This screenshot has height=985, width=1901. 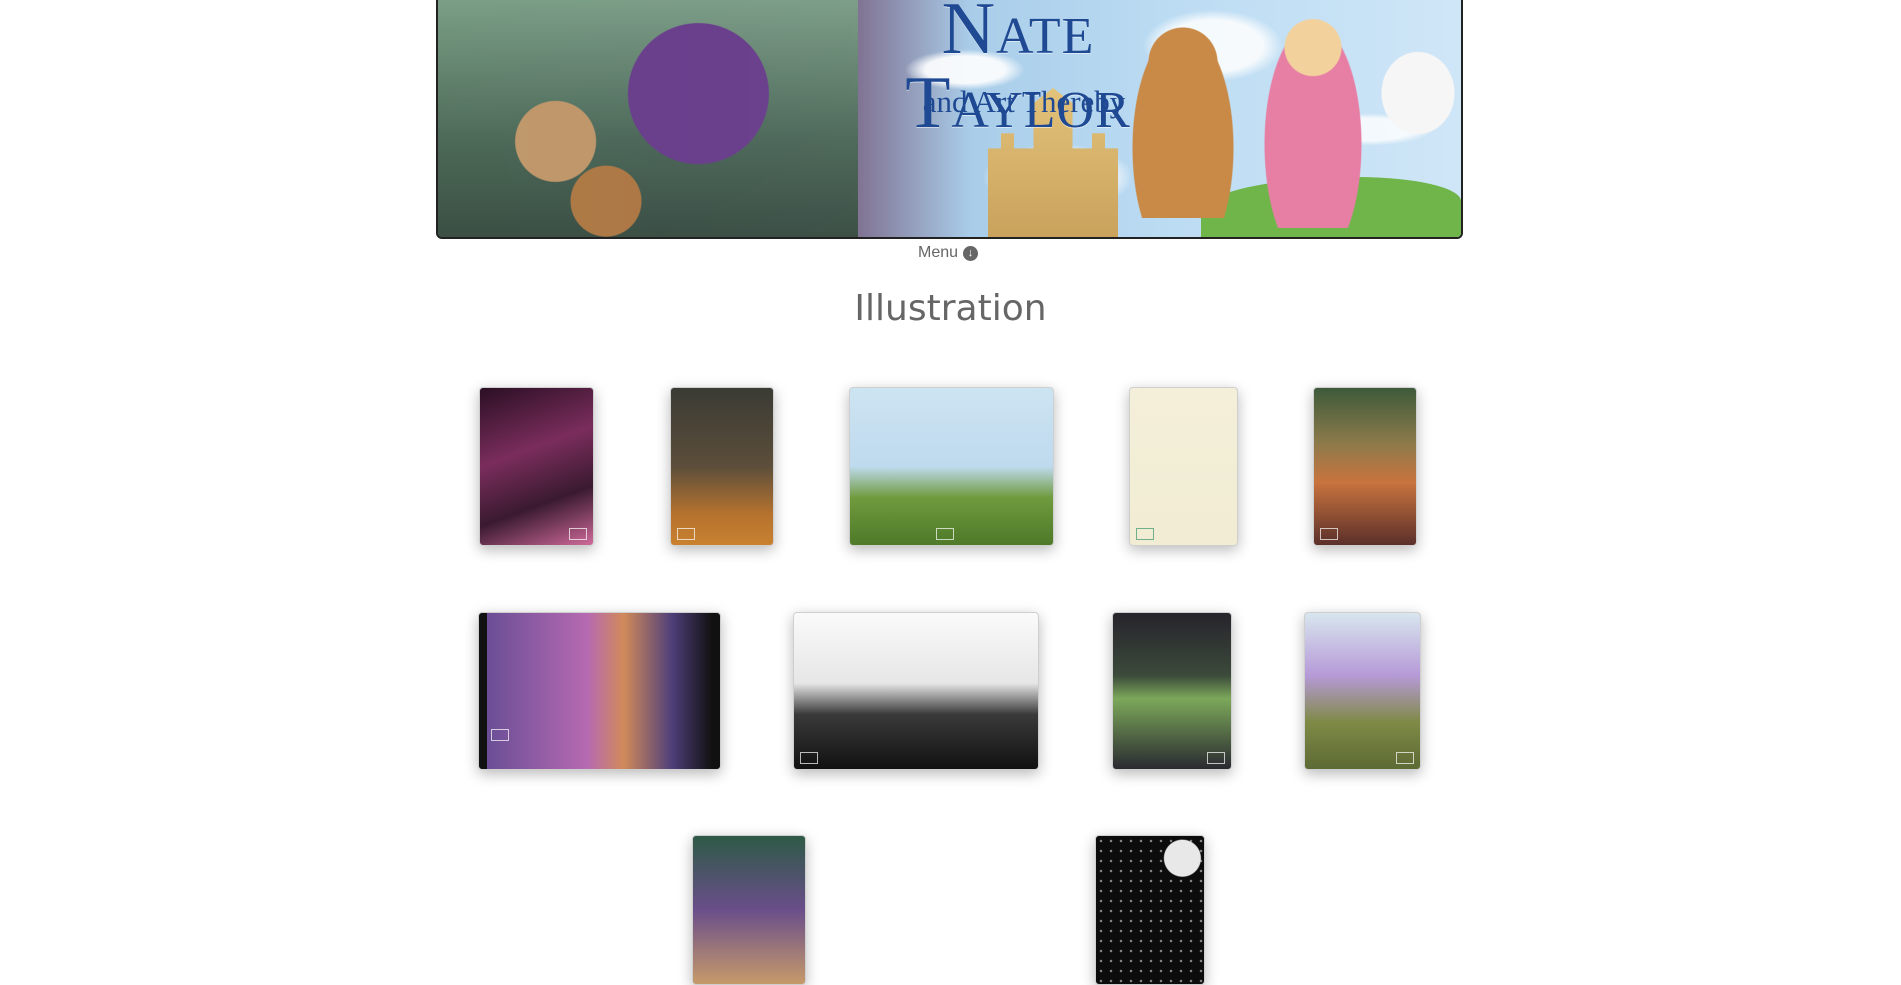 I want to click on site-title: Nate Taylor, so click(x=1018, y=72).